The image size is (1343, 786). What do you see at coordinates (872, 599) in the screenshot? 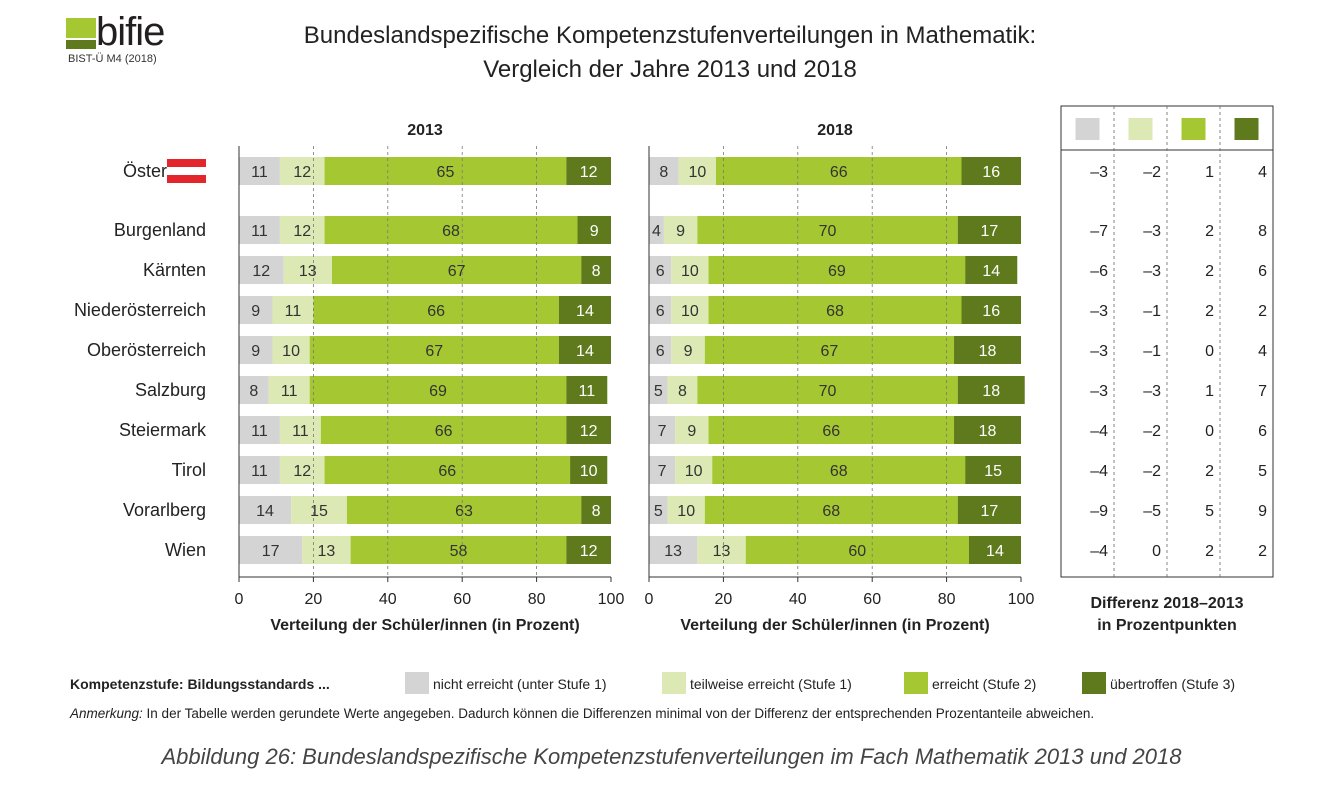
I see `x-tick-label: 60` at bounding box center [872, 599].